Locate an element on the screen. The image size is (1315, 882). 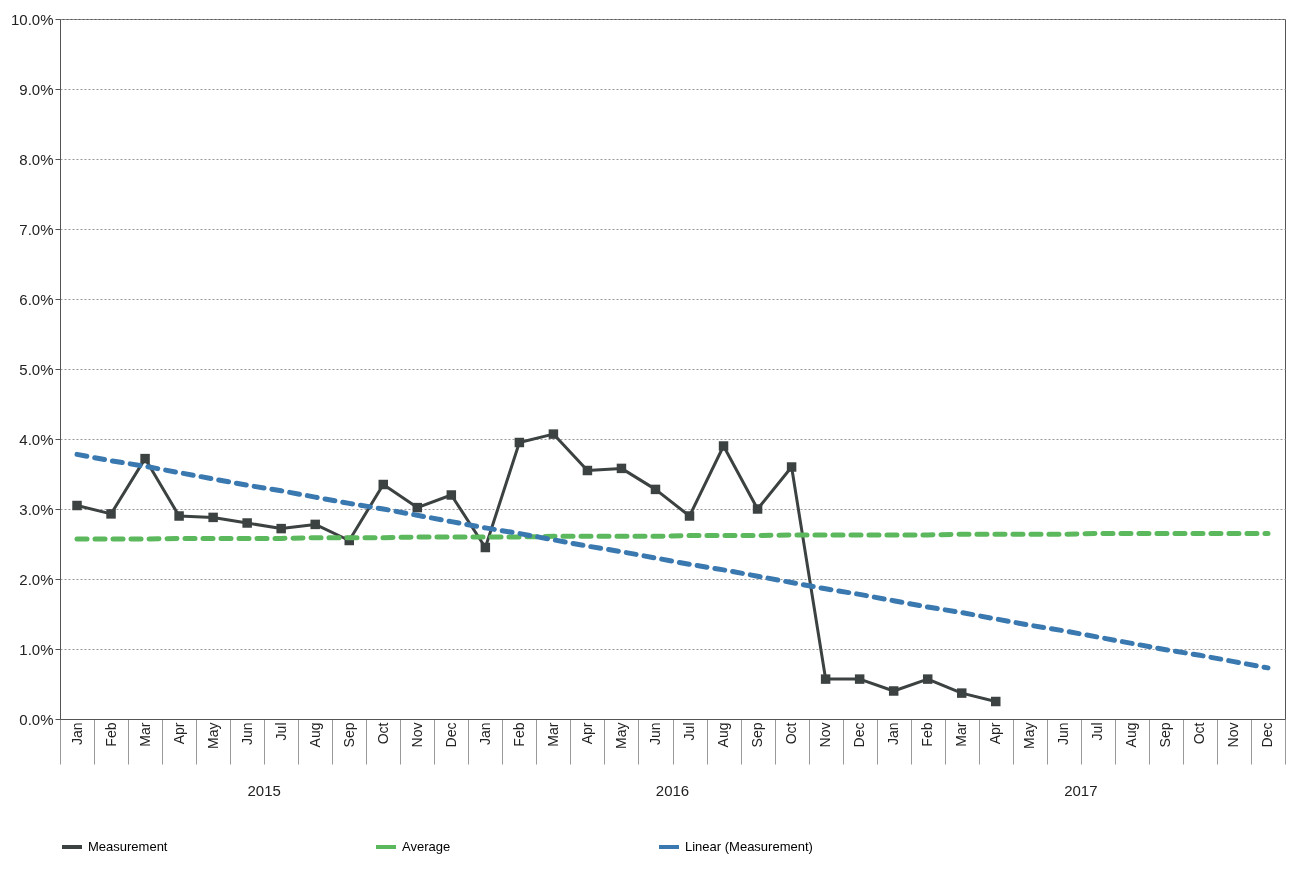
y-tick-label: 10.0% is located at coordinates (32, 19).